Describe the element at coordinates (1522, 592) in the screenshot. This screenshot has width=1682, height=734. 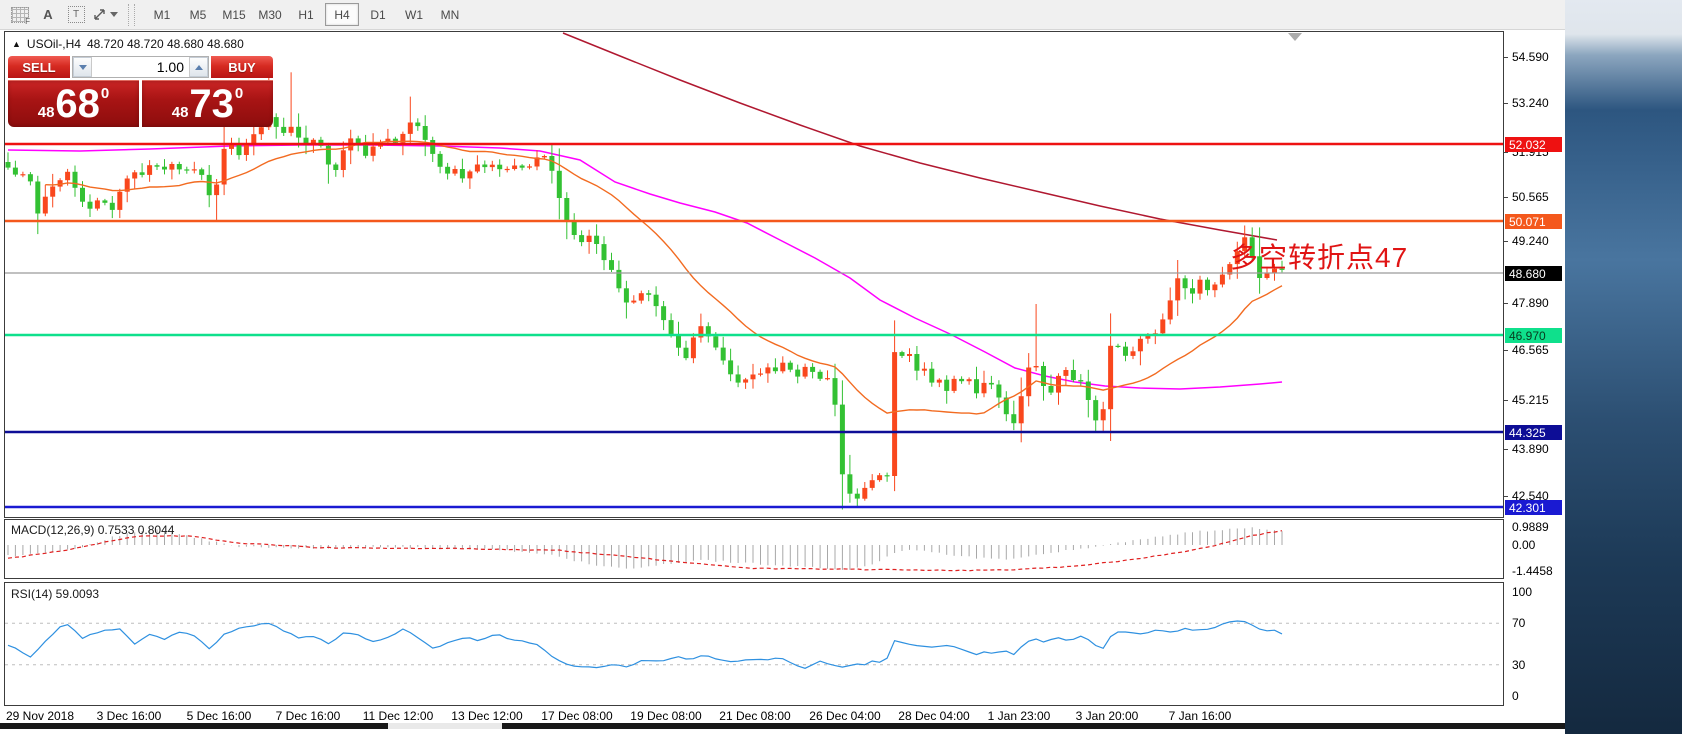
I see `rsi-axis-label: 100` at that location.